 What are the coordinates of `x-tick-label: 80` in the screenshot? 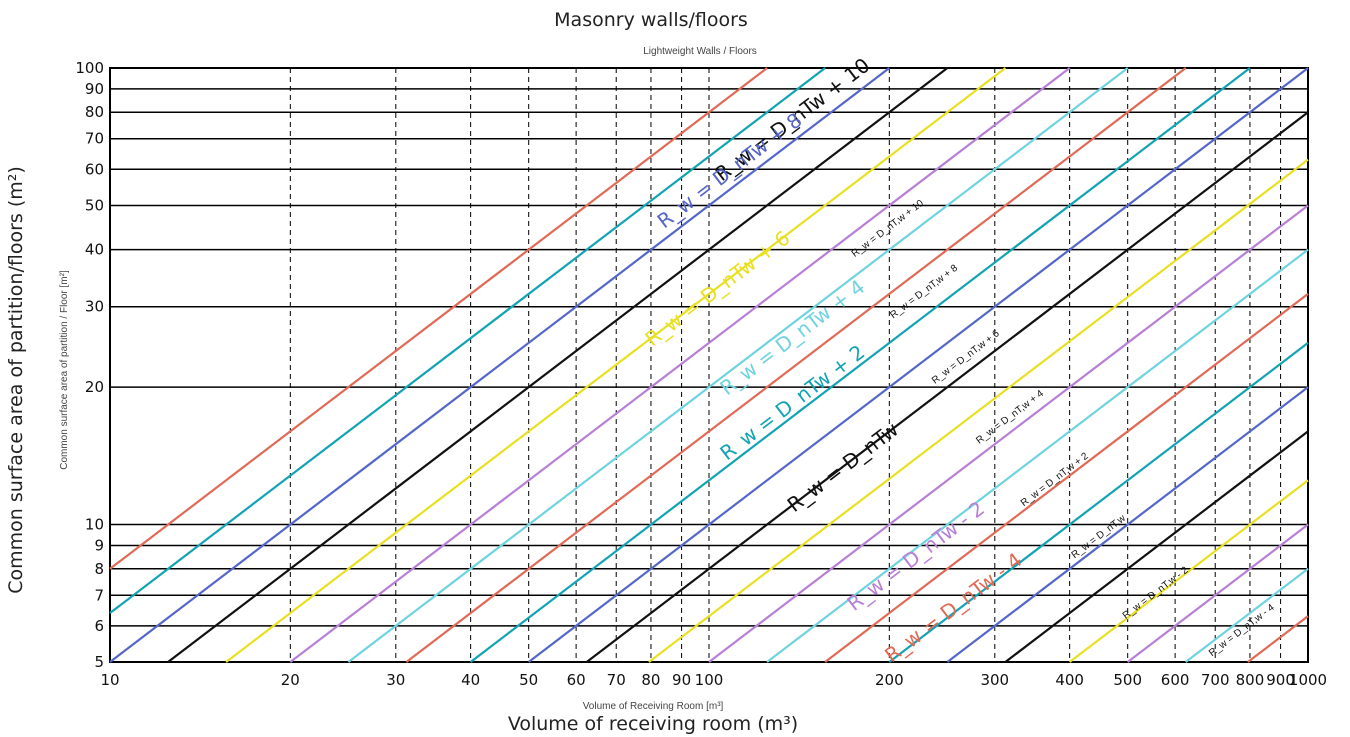 It's located at (650, 680).